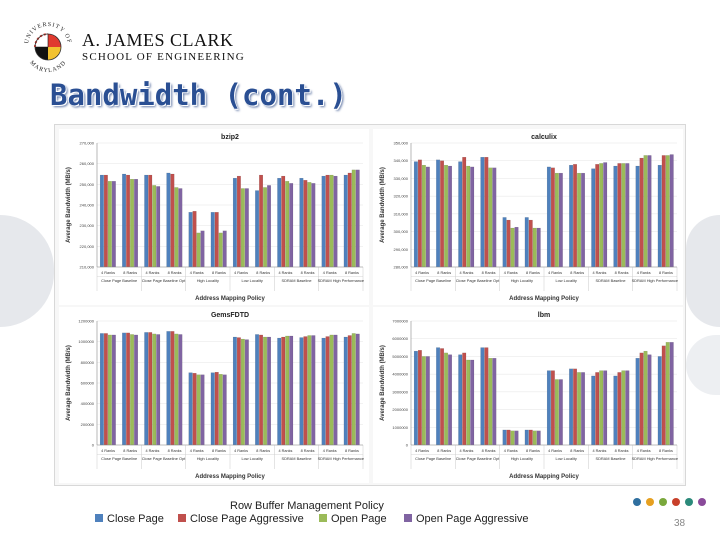 The image size is (720, 540). I want to click on bzip2-group-label: SDRAM High Performance, so click(341, 280).